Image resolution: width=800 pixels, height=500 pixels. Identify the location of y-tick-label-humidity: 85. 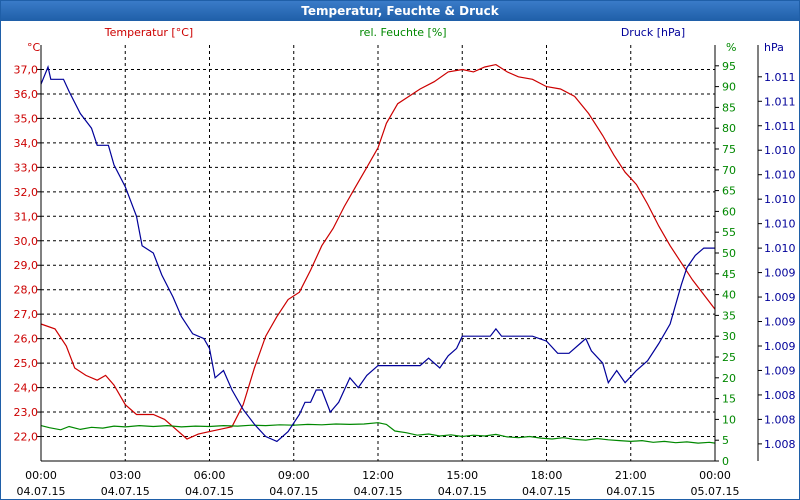
(729, 107).